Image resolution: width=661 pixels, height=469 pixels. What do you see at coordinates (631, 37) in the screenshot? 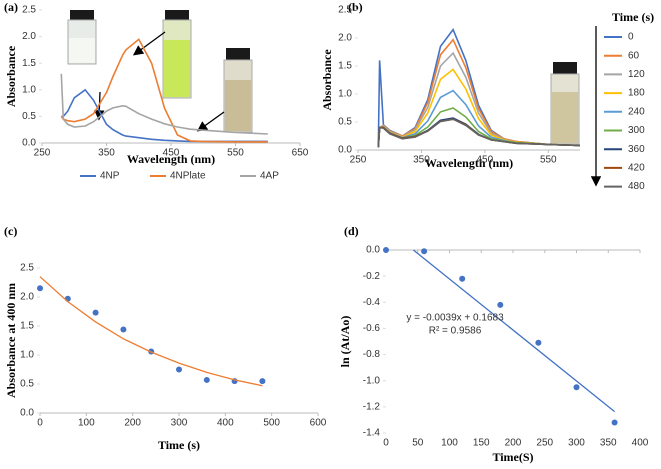
I see `legend-label: 0` at bounding box center [631, 37].